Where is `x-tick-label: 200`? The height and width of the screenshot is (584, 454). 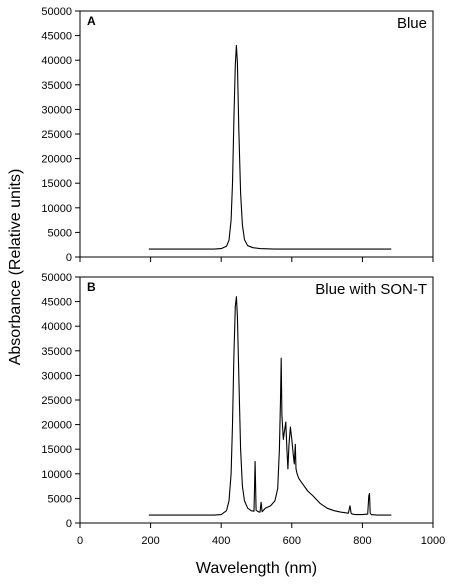
x-tick-label: 200 is located at coordinates (150, 541).